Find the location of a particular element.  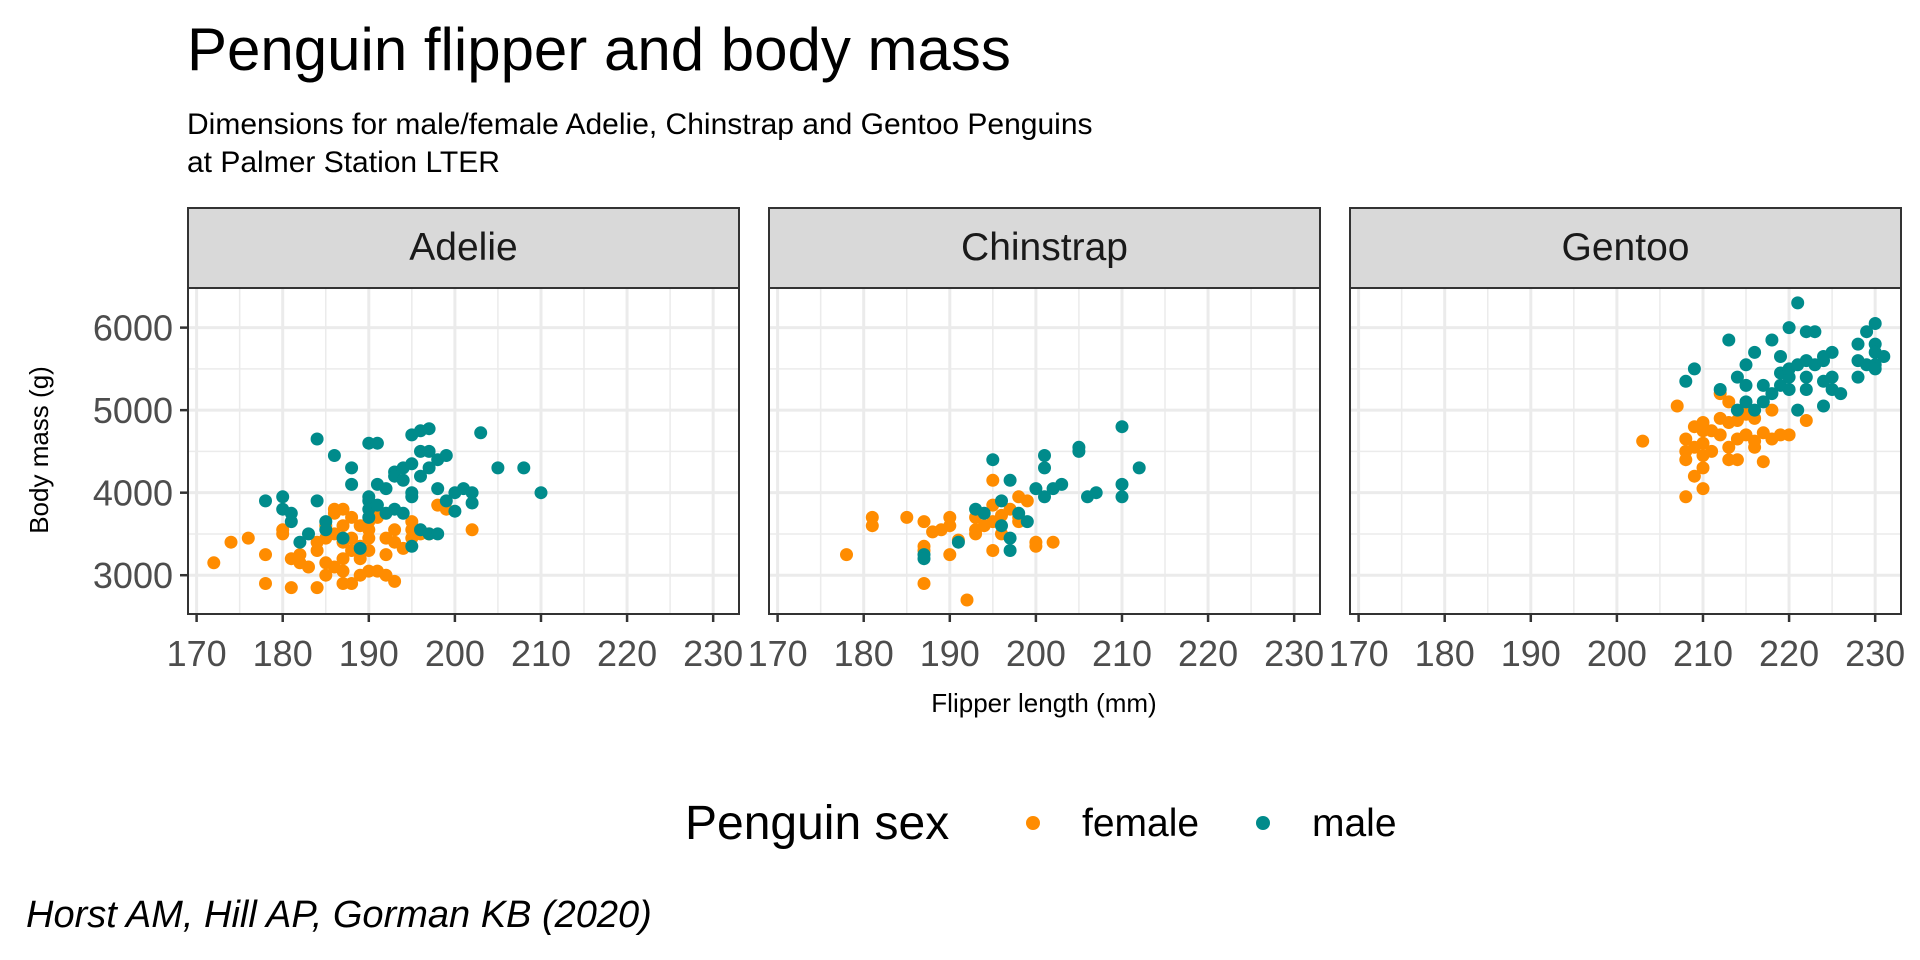

legend-male-swatch is located at coordinates (1263, 823).